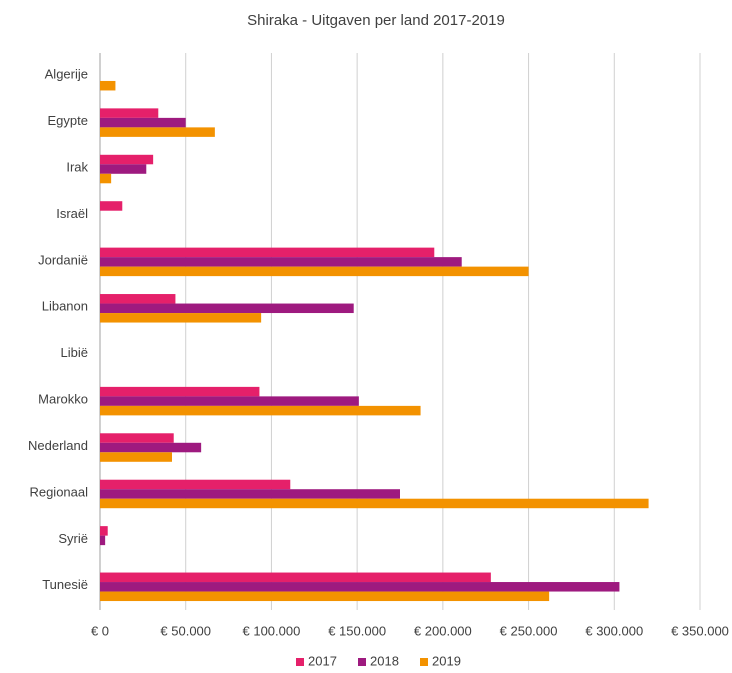 This screenshot has height=673, width=732. I want to click on y-tick-label: Israël, so click(72, 213).